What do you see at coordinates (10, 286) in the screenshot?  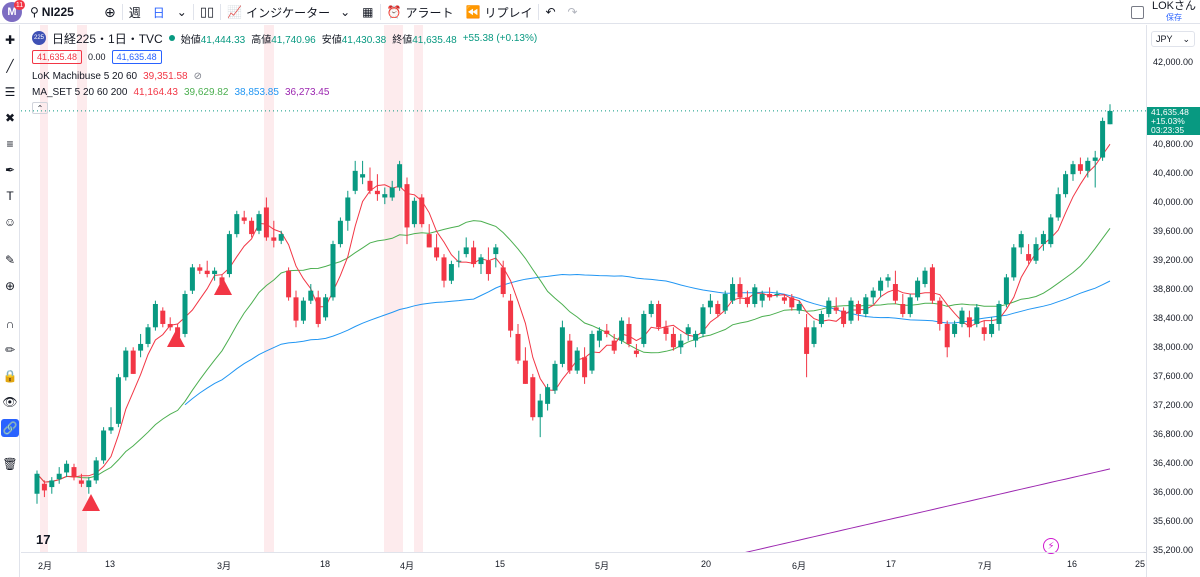 I see `zoom-icon: ⊕` at bounding box center [10, 286].